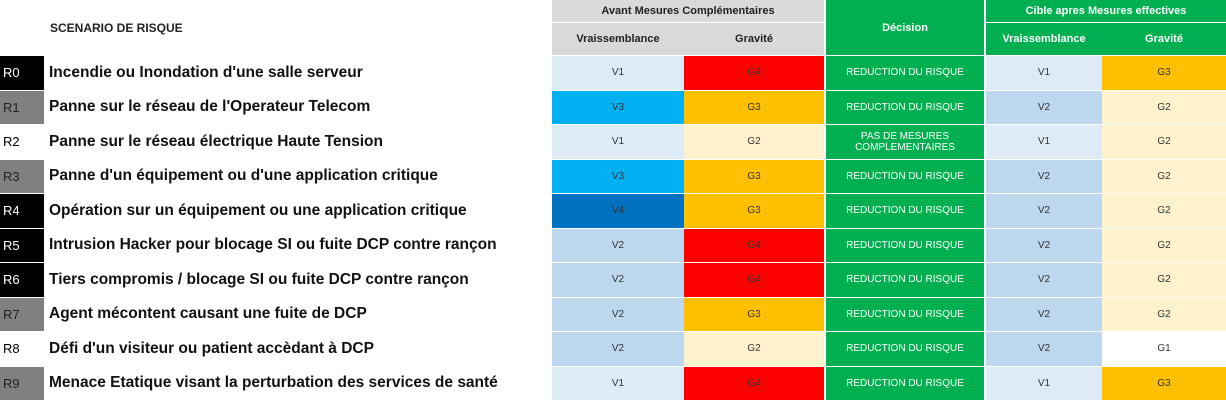 Image resolution: width=1226 pixels, height=402 pixels. What do you see at coordinates (22, 28) in the screenshot?
I see `blank` at bounding box center [22, 28].